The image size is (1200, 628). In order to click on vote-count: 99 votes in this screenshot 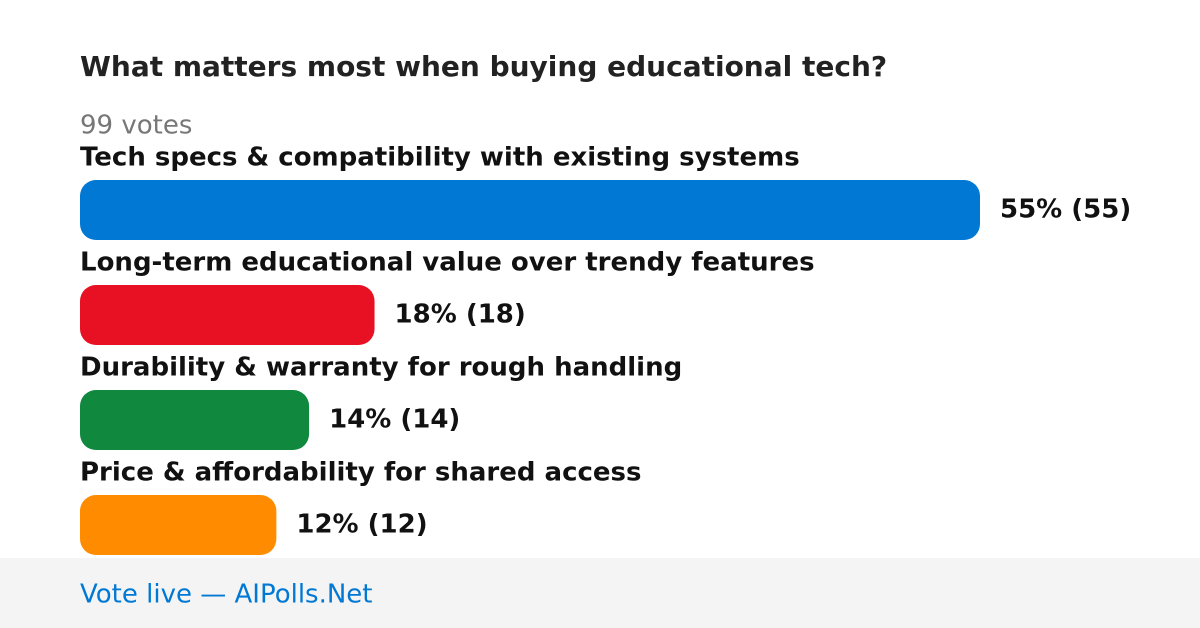, I will do `click(136, 126)`.